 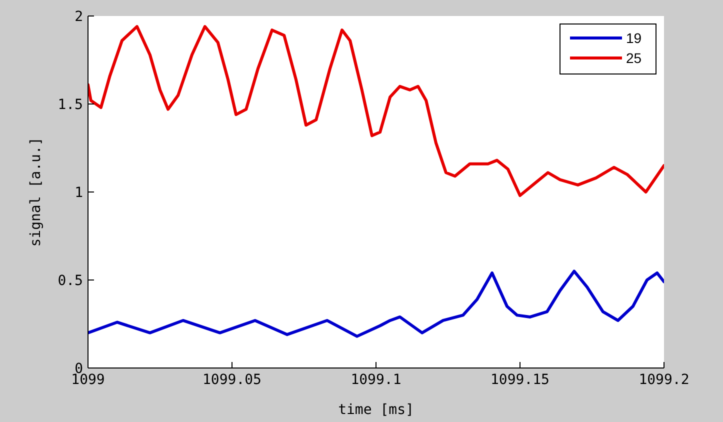 I want to click on y-tick-label: 1, so click(x=78, y=193).